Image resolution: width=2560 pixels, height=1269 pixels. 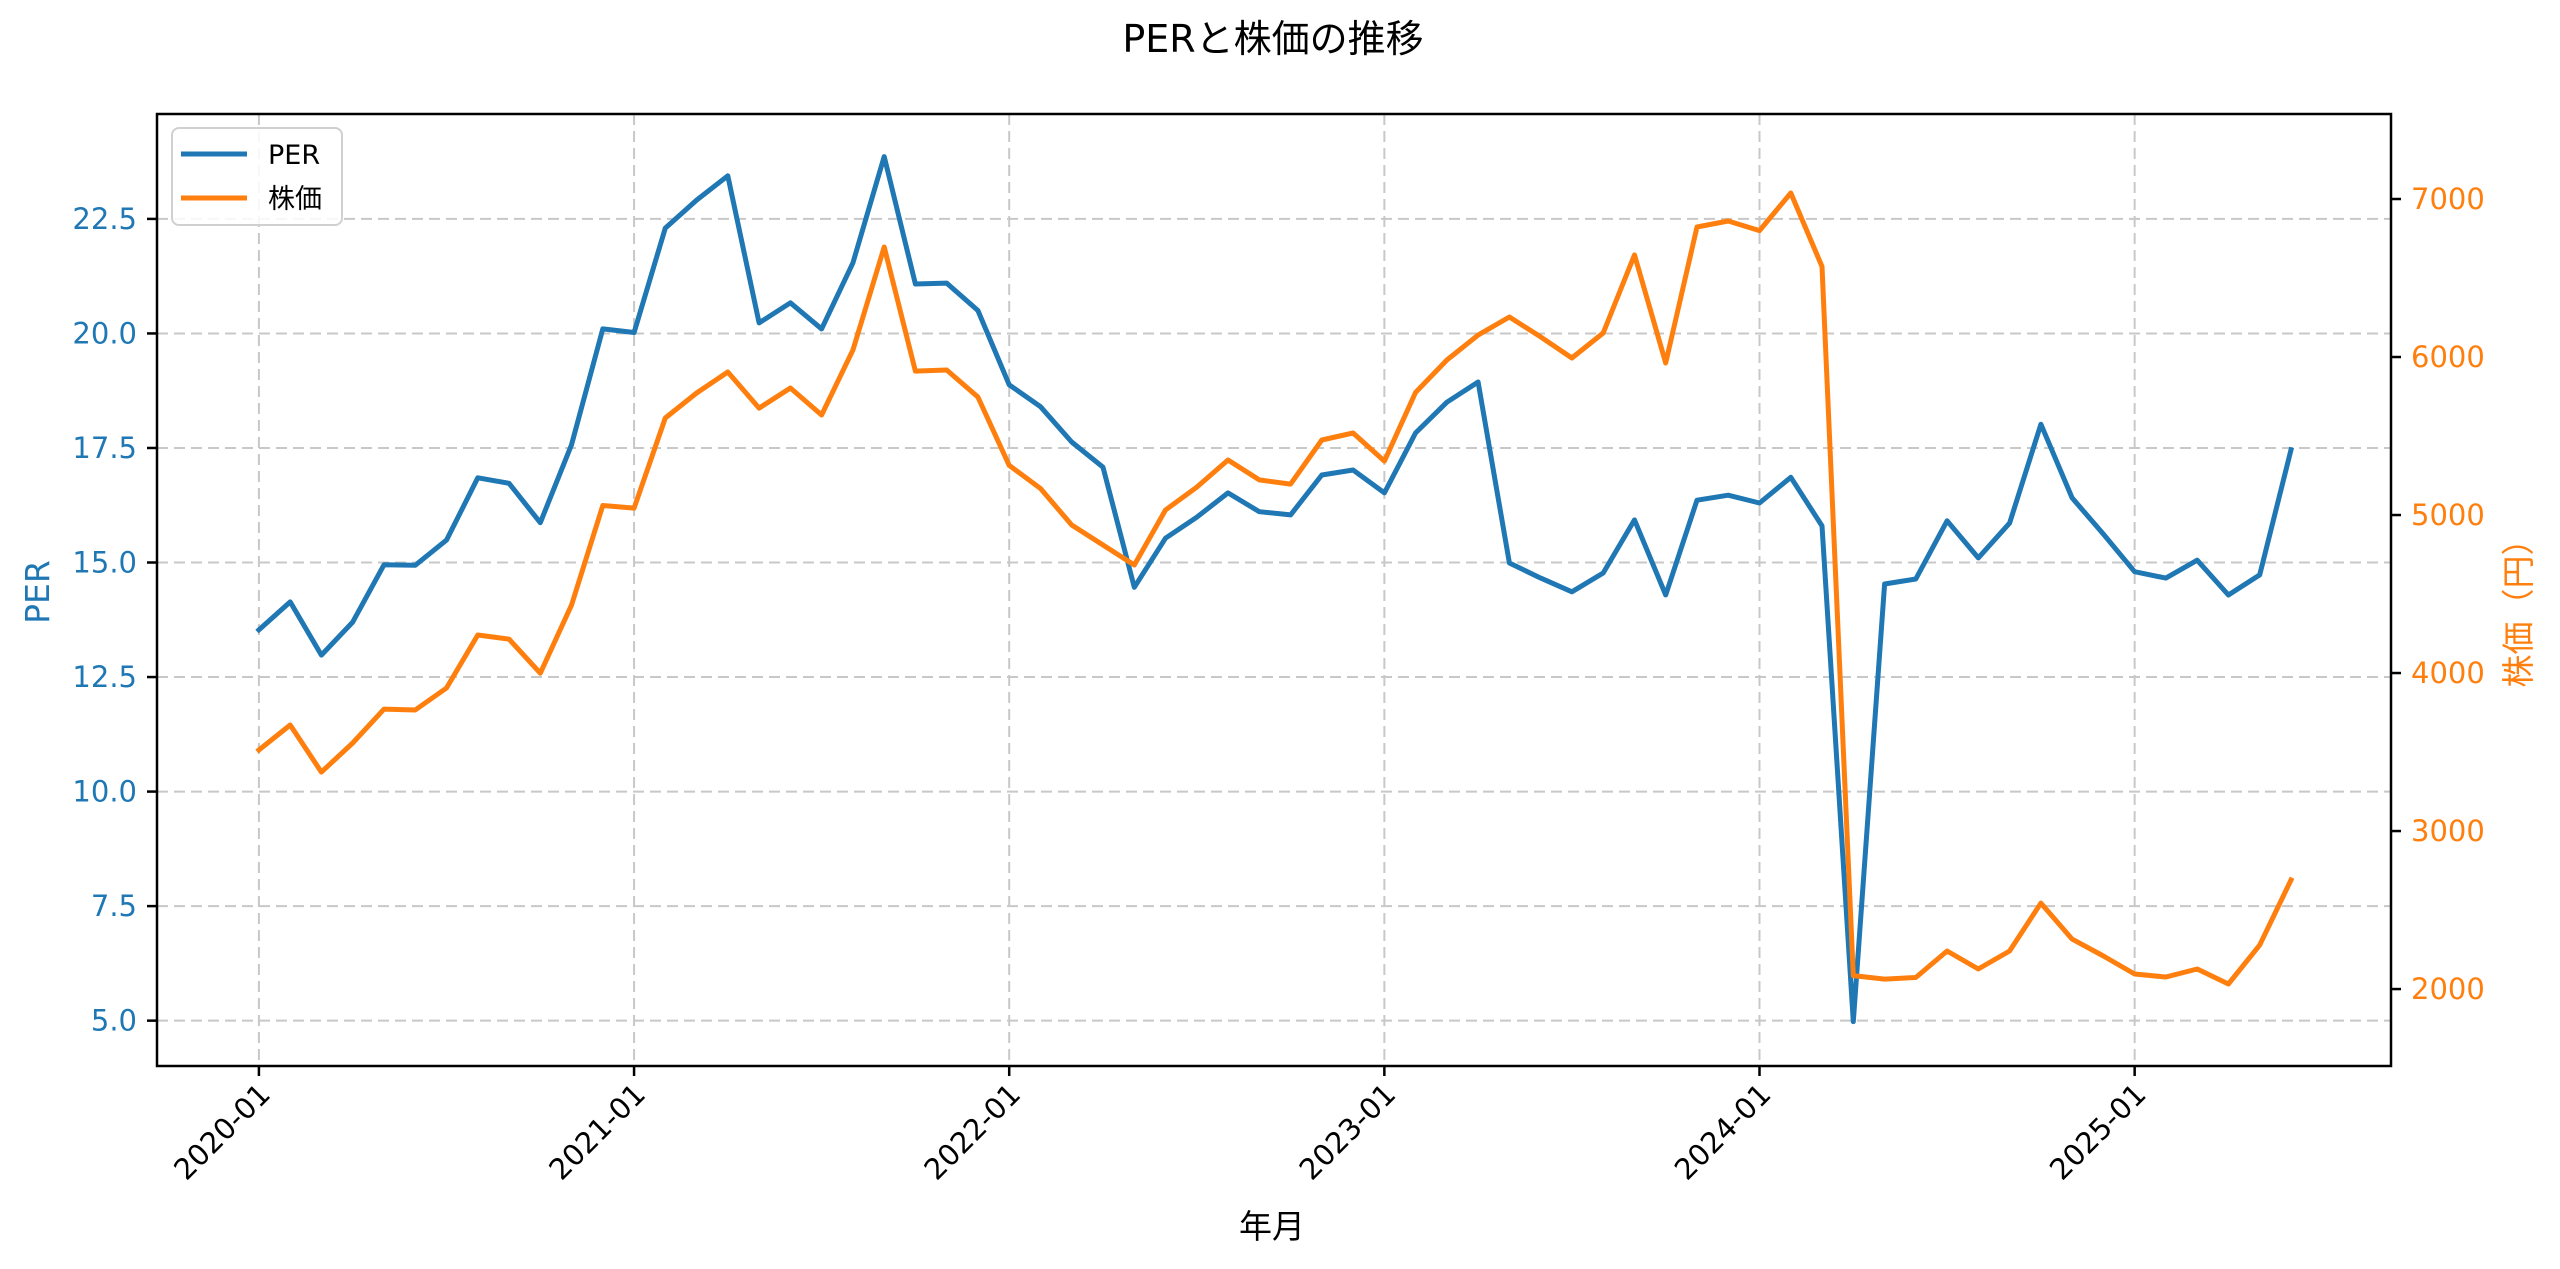 What do you see at coordinates (2518, 605) in the screenshot?
I see `y-axis-label-right: 株価（円）` at bounding box center [2518, 605].